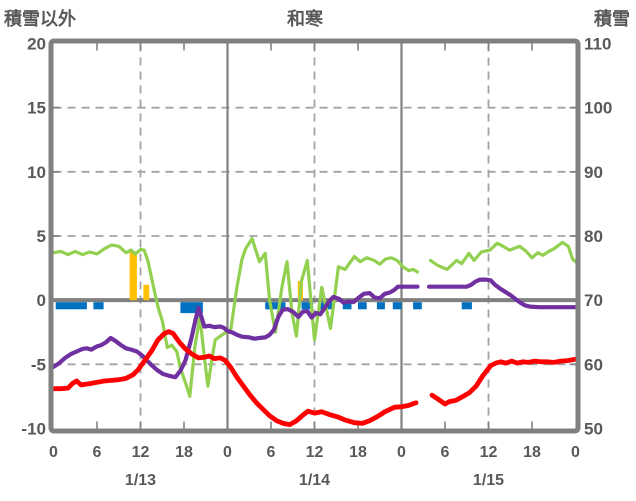 This screenshot has height=501, width=636. Describe the element at coordinates (593, 236) in the screenshot. I see `right-axis-tick-label: 80` at that location.